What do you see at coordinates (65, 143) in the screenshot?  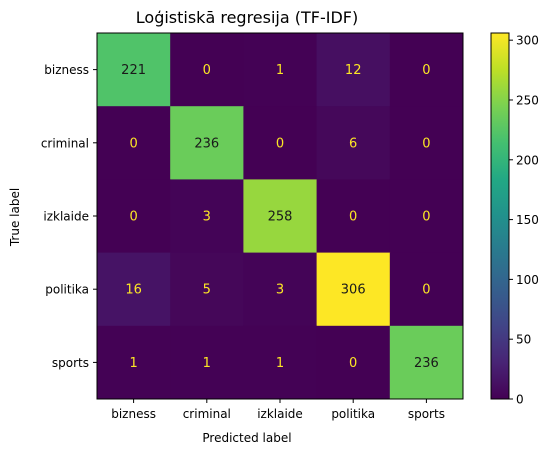 I see `y-tick-label: criminal` at bounding box center [65, 143].